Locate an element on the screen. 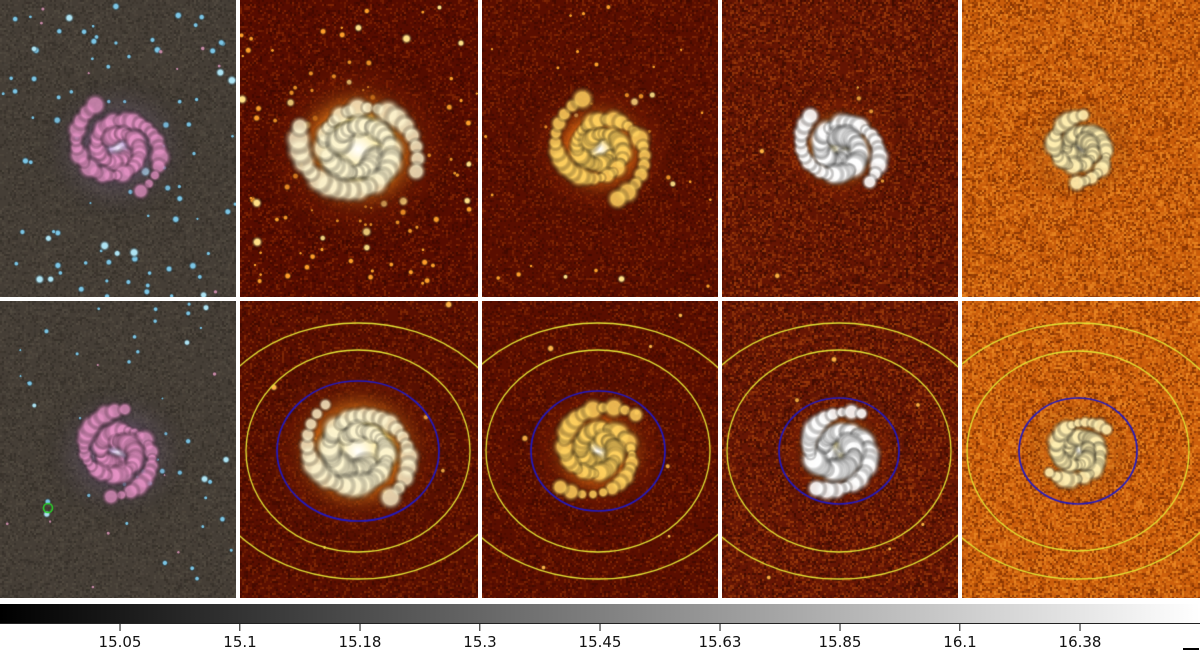  corner-dash is located at coordinates (1191, 649).